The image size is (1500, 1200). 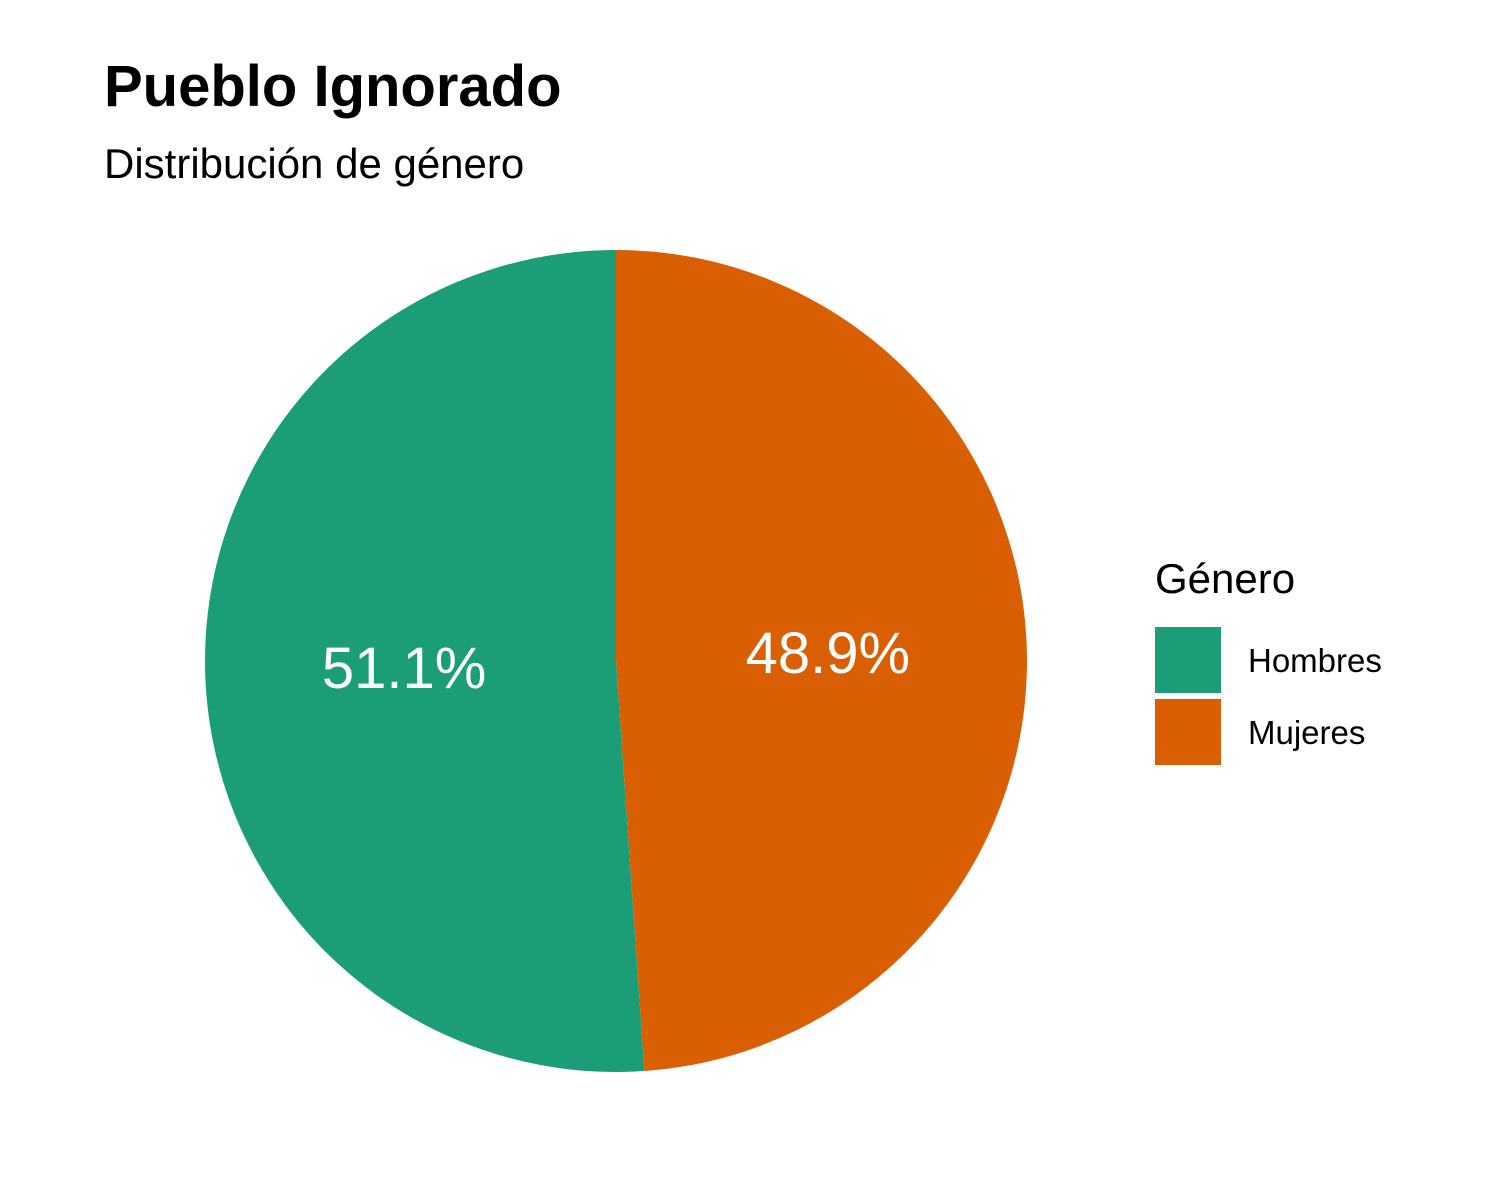 What do you see at coordinates (1315, 660) in the screenshot?
I see `legend-label-hombres: Hombres` at bounding box center [1315, 660].